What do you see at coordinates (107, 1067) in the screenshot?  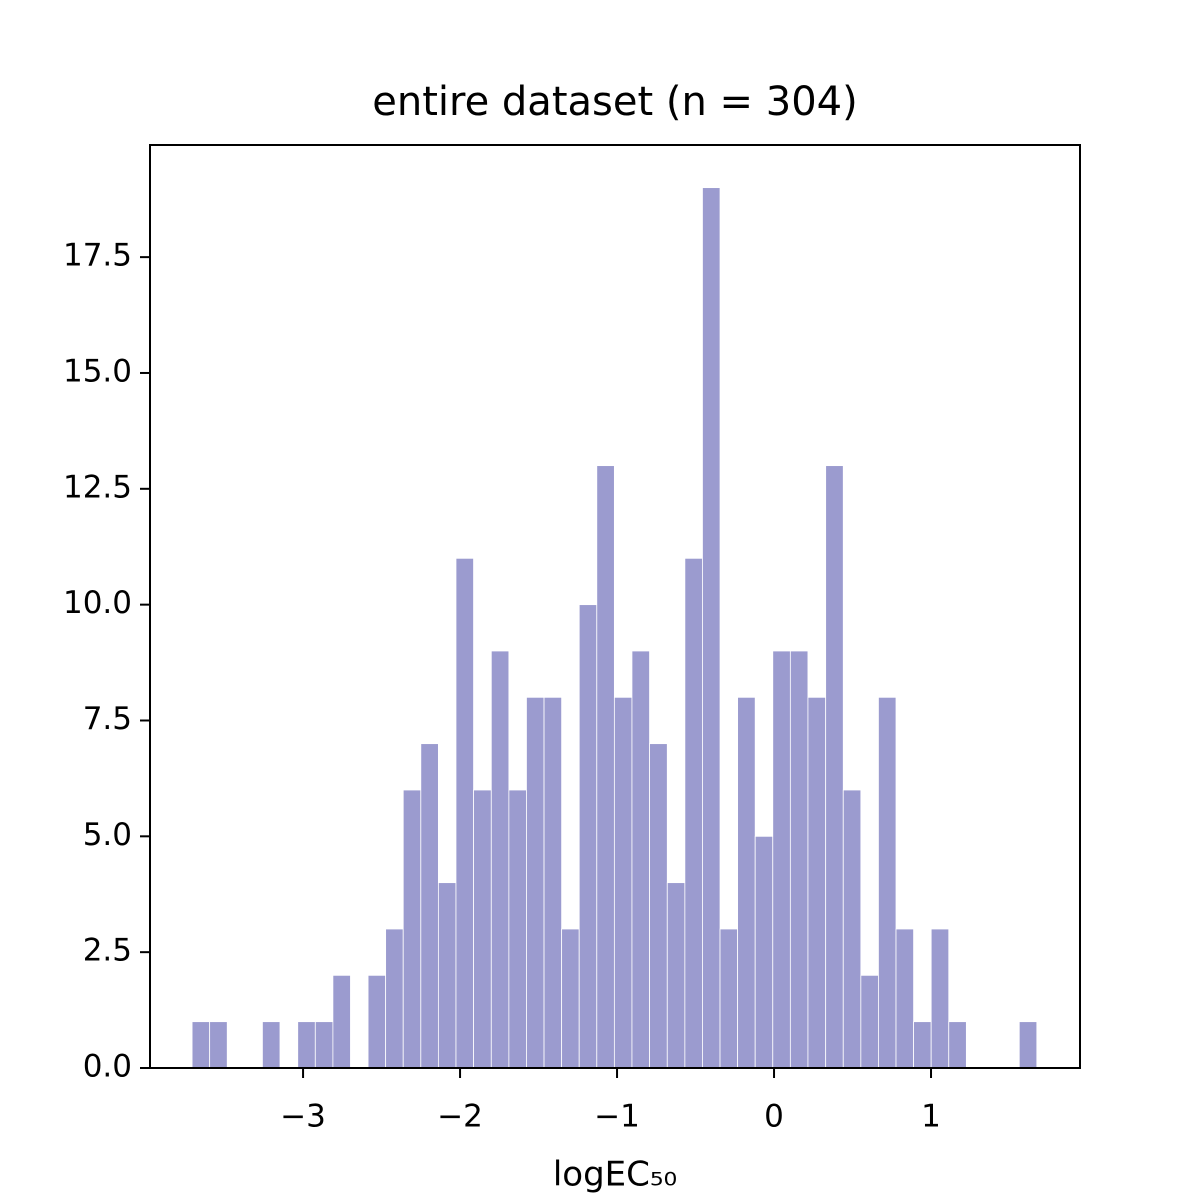 I see `y-tick-label: 0.0` at bounding box center [107, 1067].